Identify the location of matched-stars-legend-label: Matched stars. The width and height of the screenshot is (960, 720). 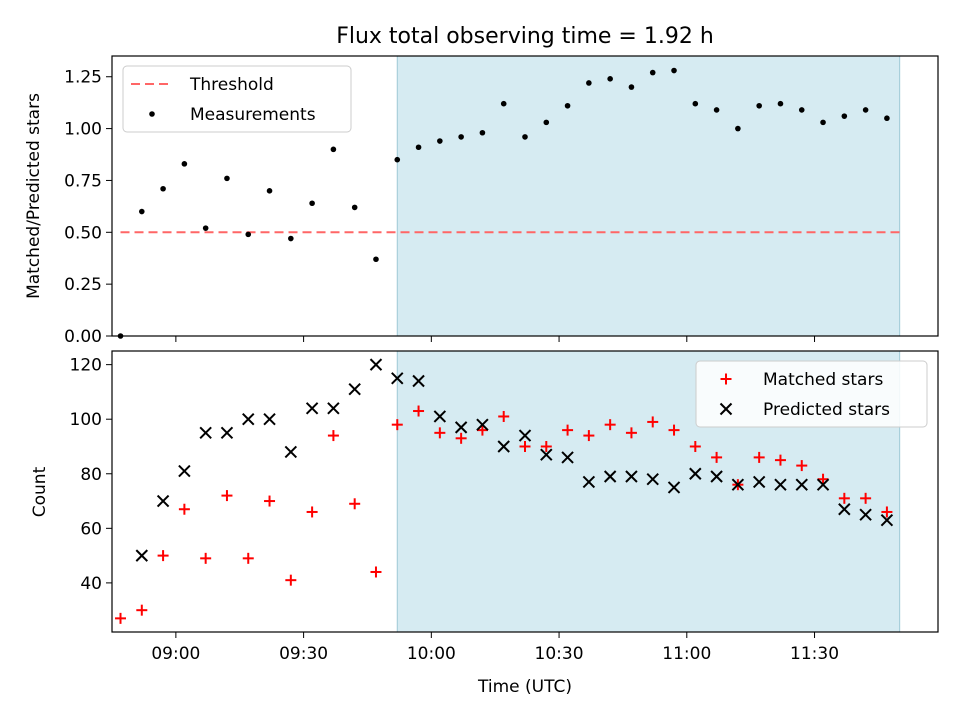
(823, 380).